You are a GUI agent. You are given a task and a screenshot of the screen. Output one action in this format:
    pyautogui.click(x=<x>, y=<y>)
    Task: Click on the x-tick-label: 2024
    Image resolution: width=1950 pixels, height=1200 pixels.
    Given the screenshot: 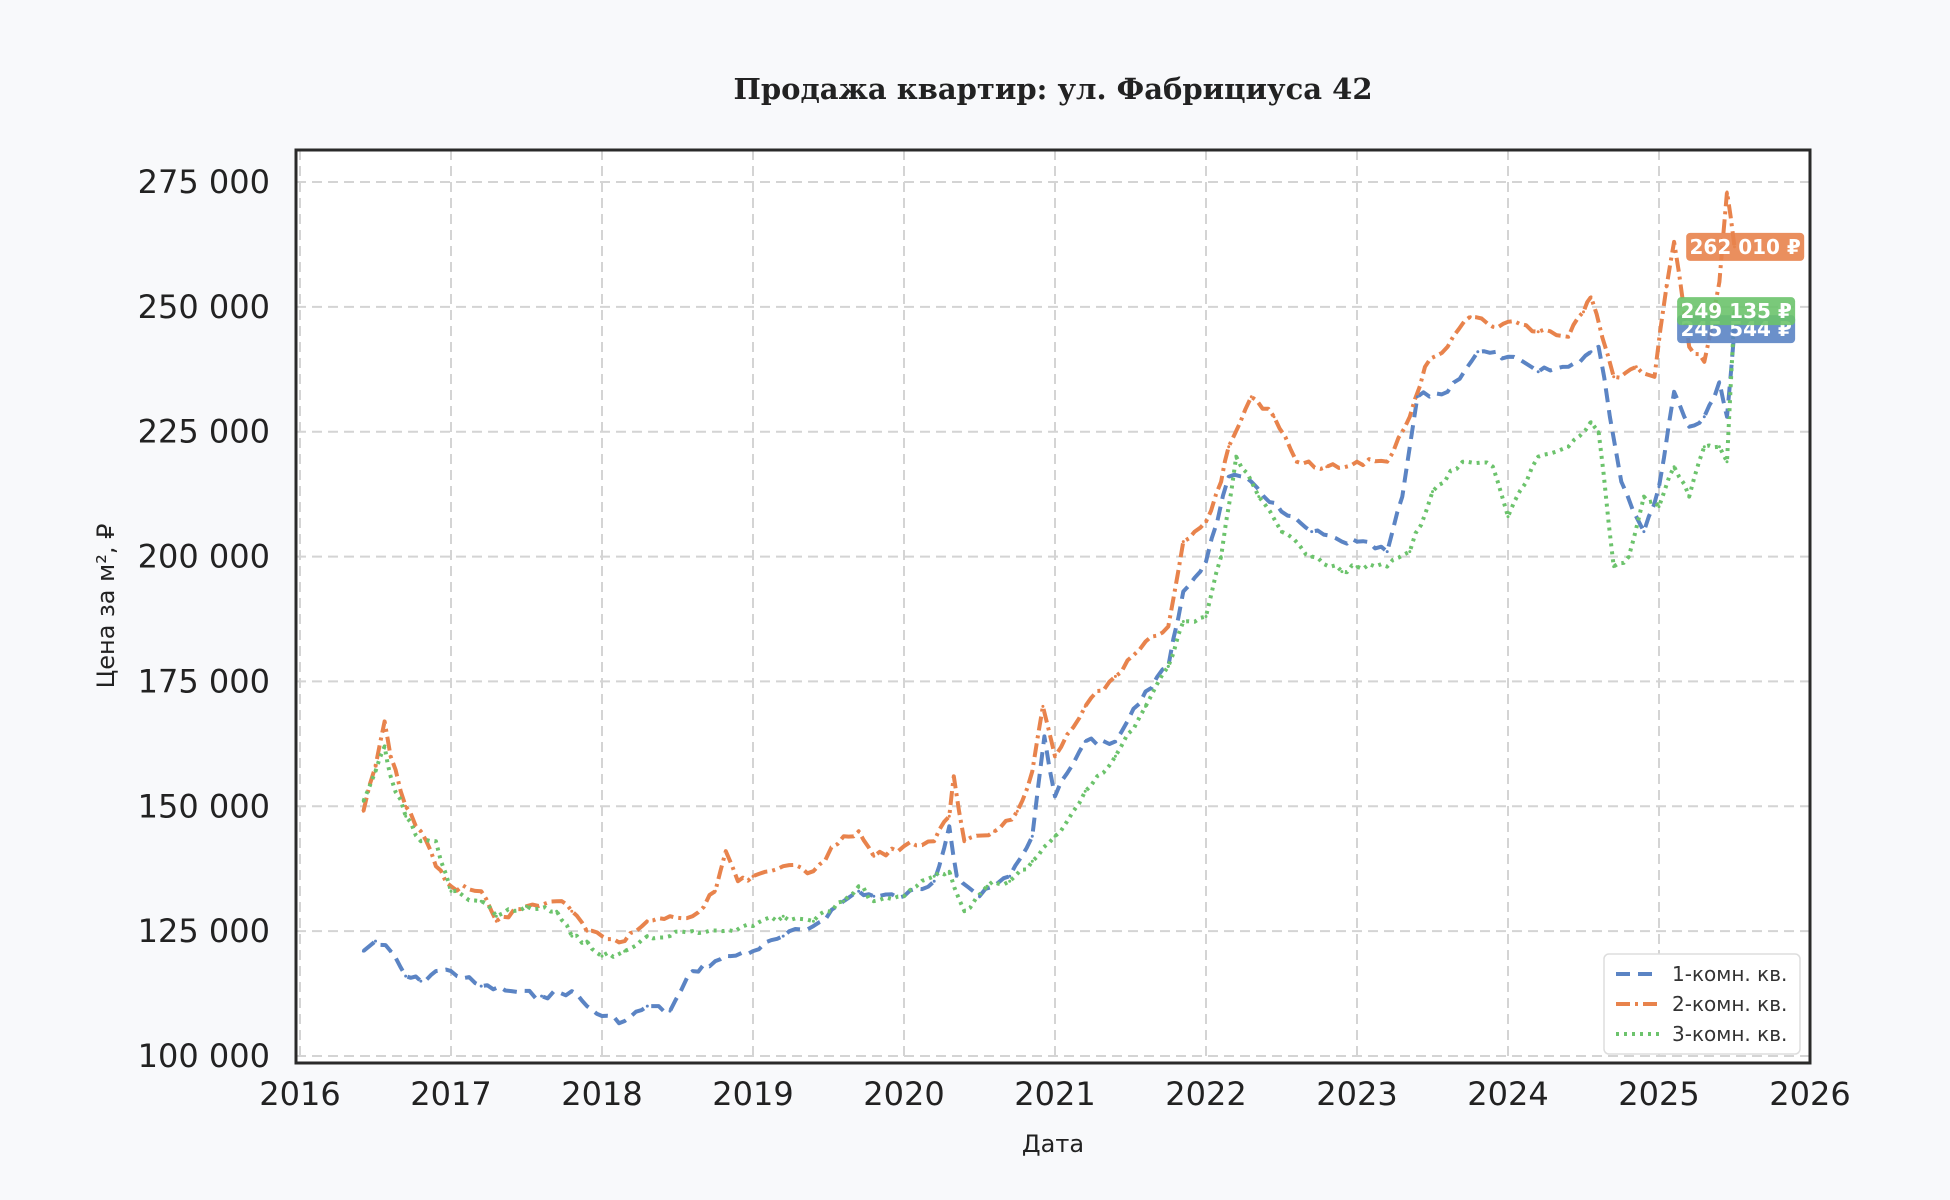 What is the action you would take?
    pyautogui.click(x=1507, y=1094)
    